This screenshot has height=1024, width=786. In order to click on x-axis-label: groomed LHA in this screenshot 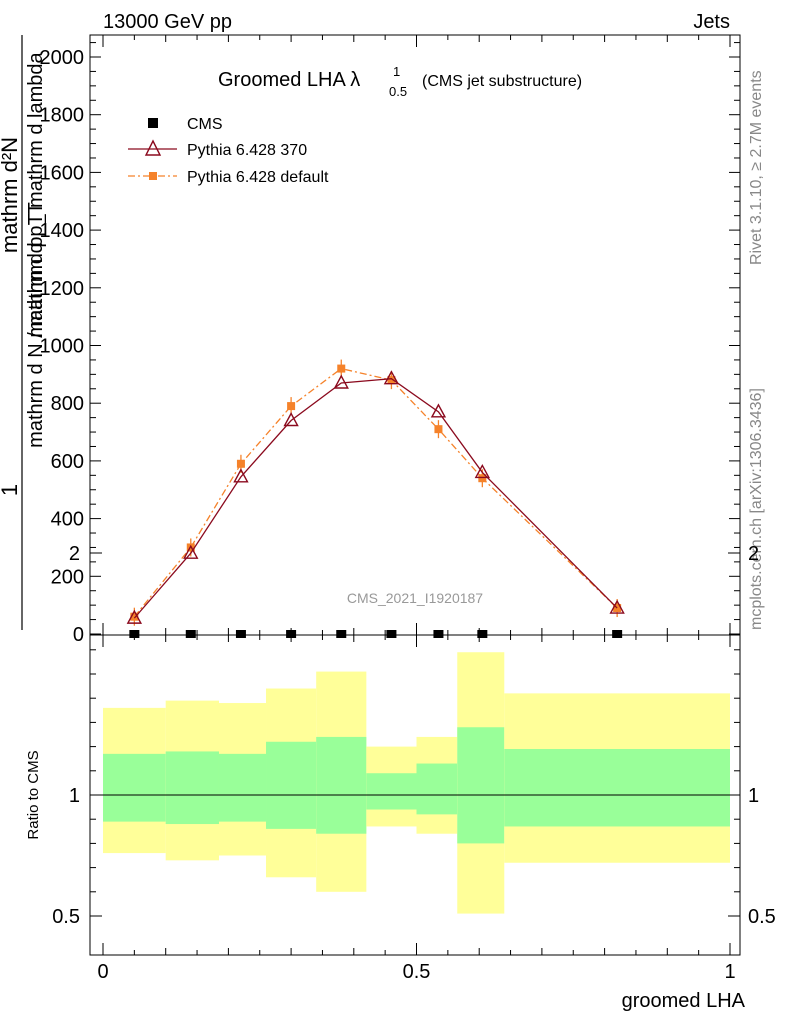, I will do `click(684, 1001)`.